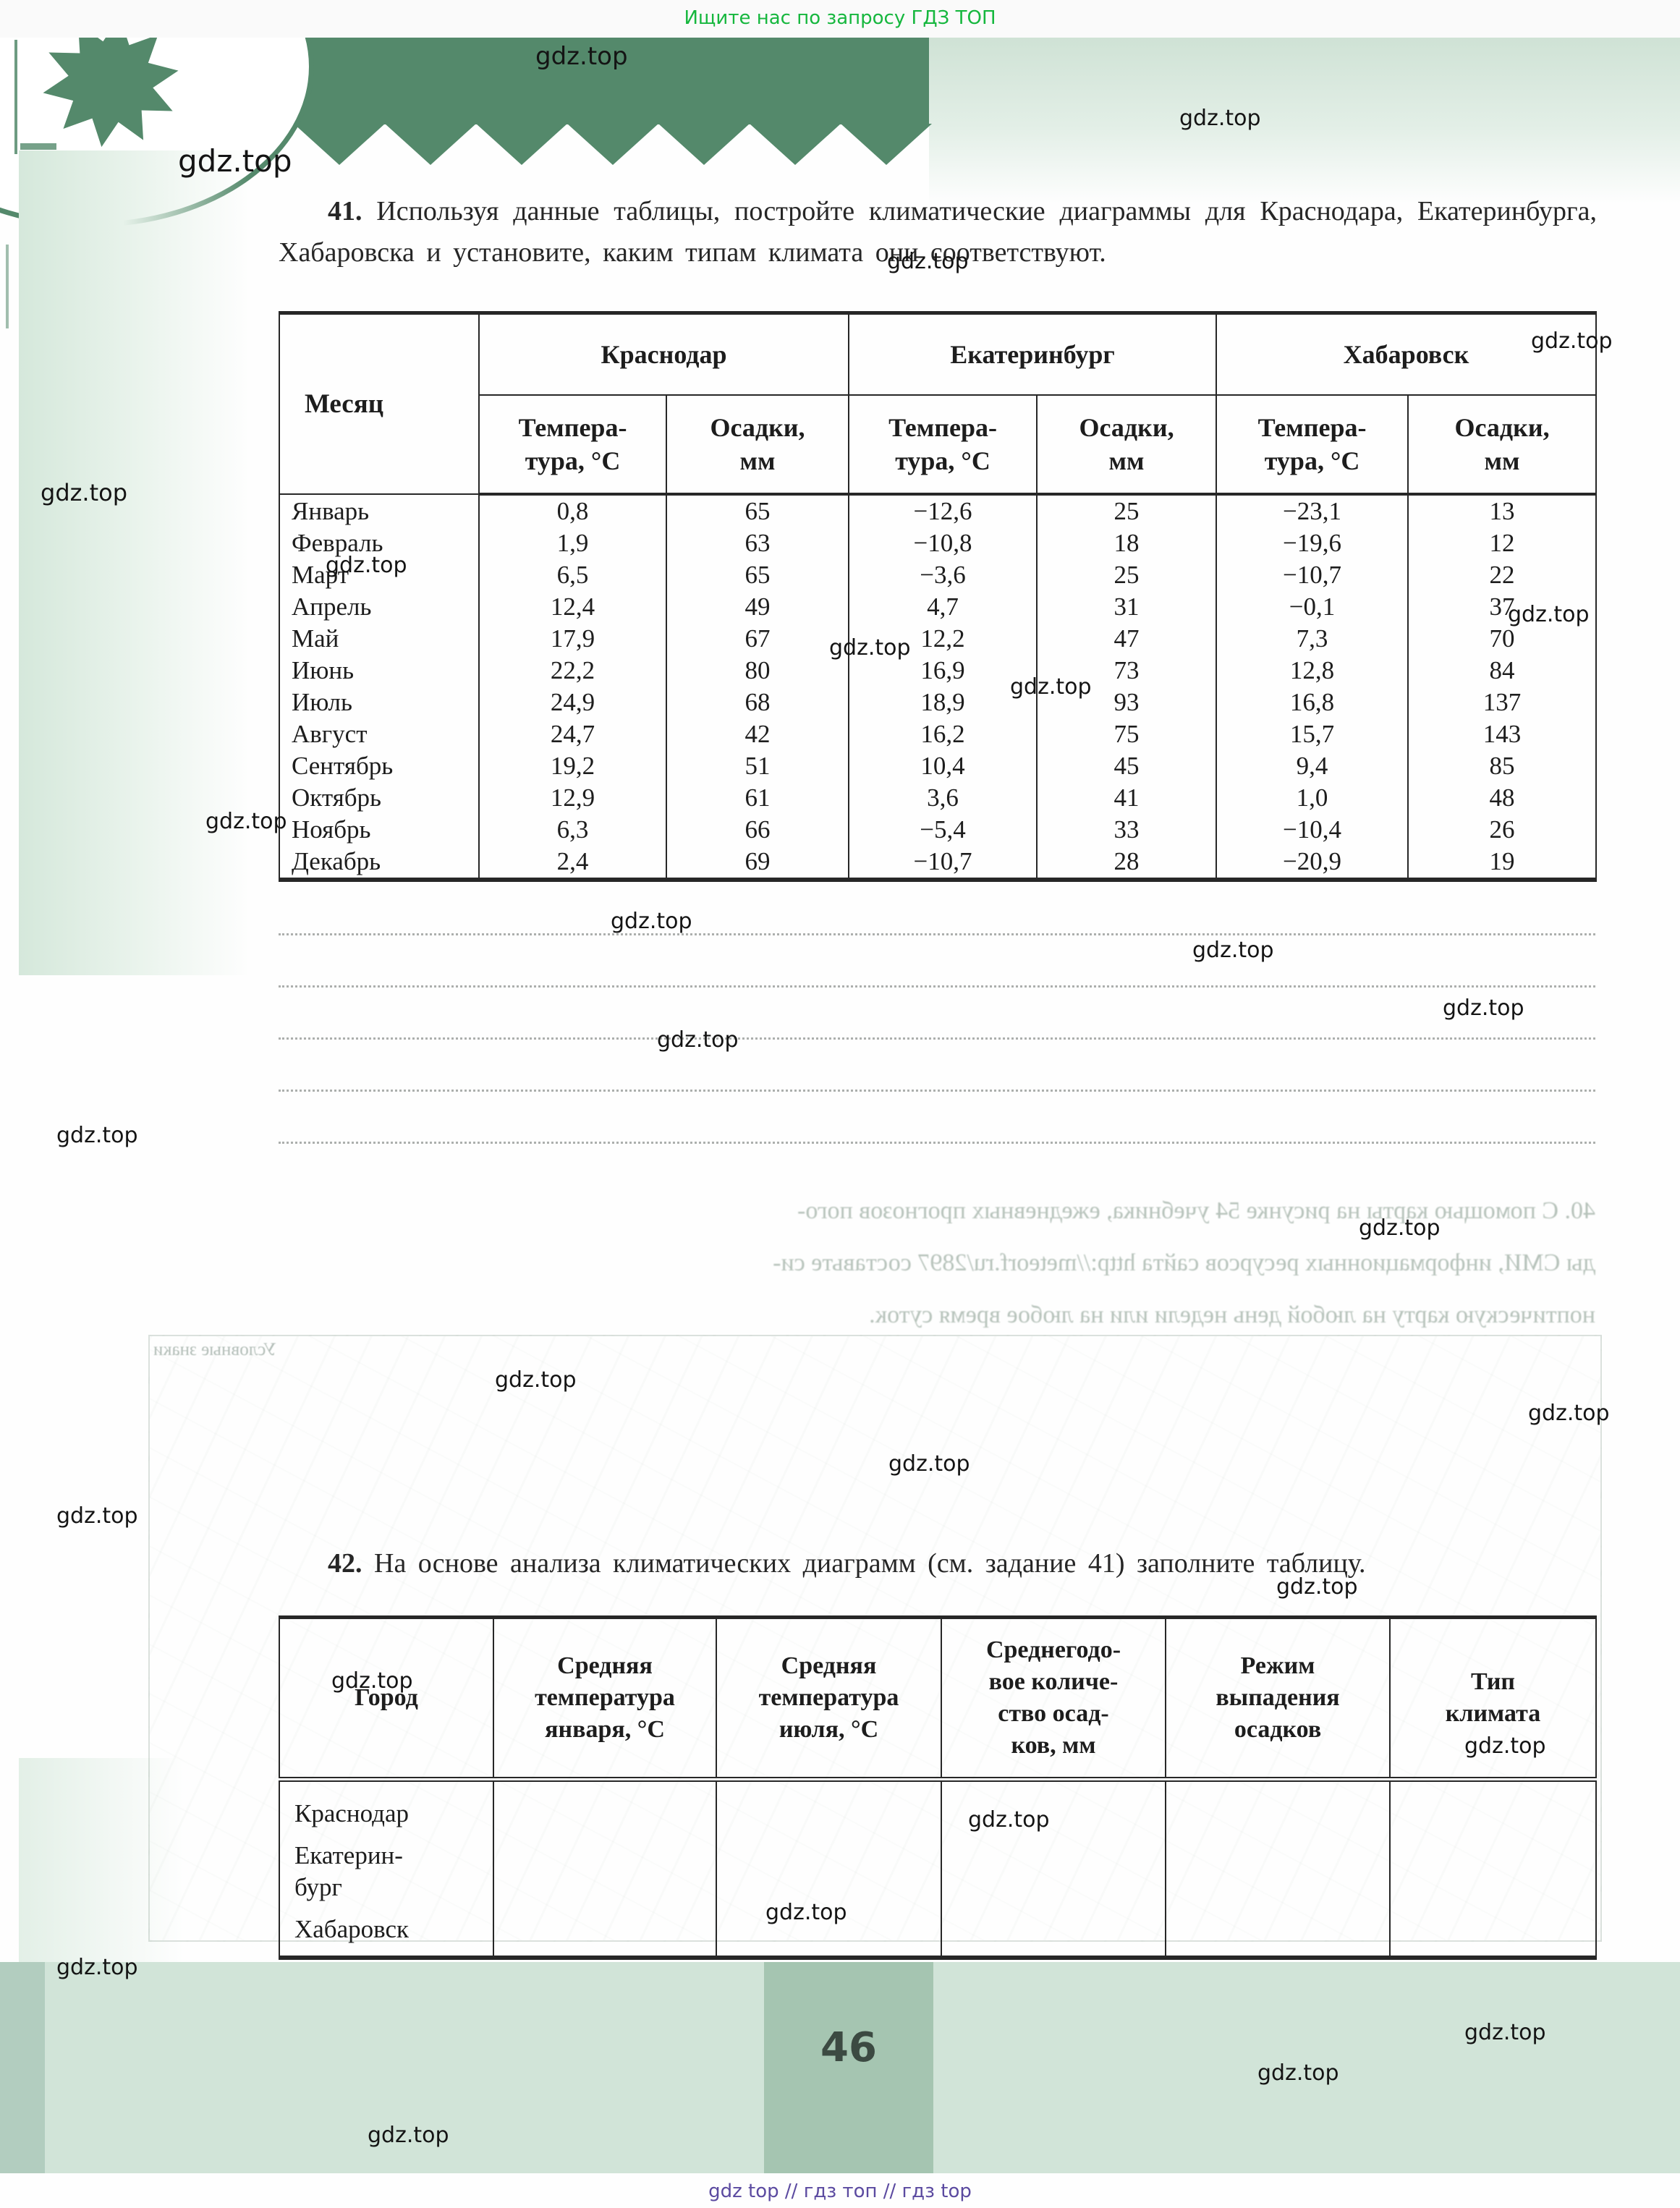  I want to click on temp-subheader: Темпера- тура, °С, so click(1312, 445).